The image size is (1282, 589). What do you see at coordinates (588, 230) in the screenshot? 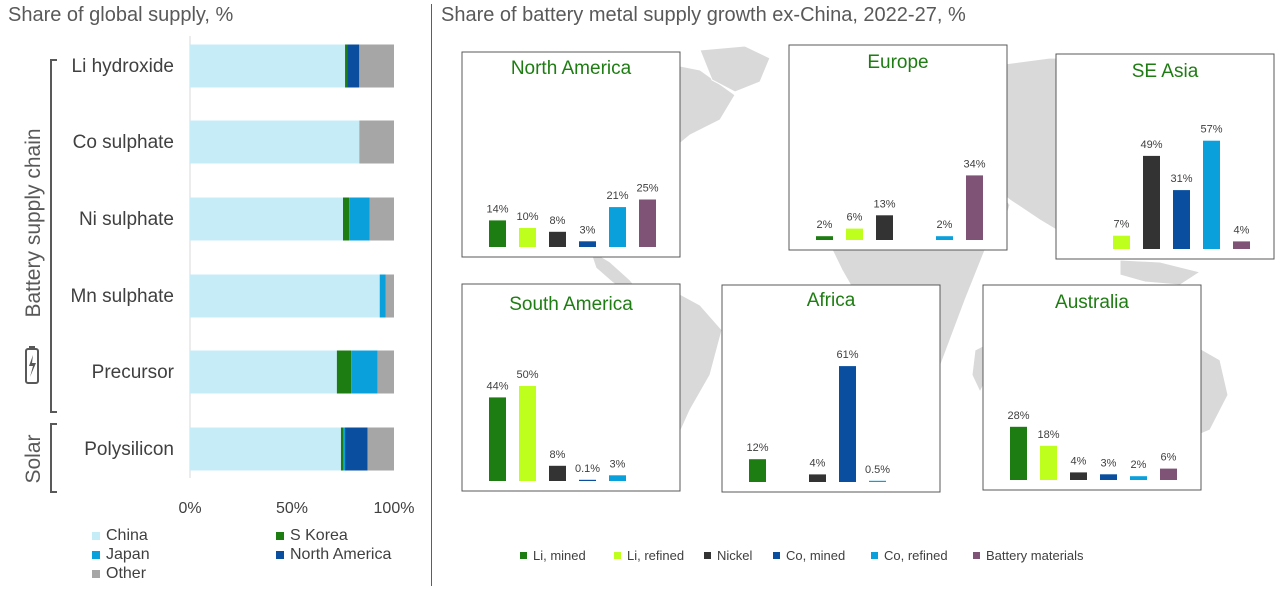
I see `data-label: 3%` at bounding box center [588, 230].